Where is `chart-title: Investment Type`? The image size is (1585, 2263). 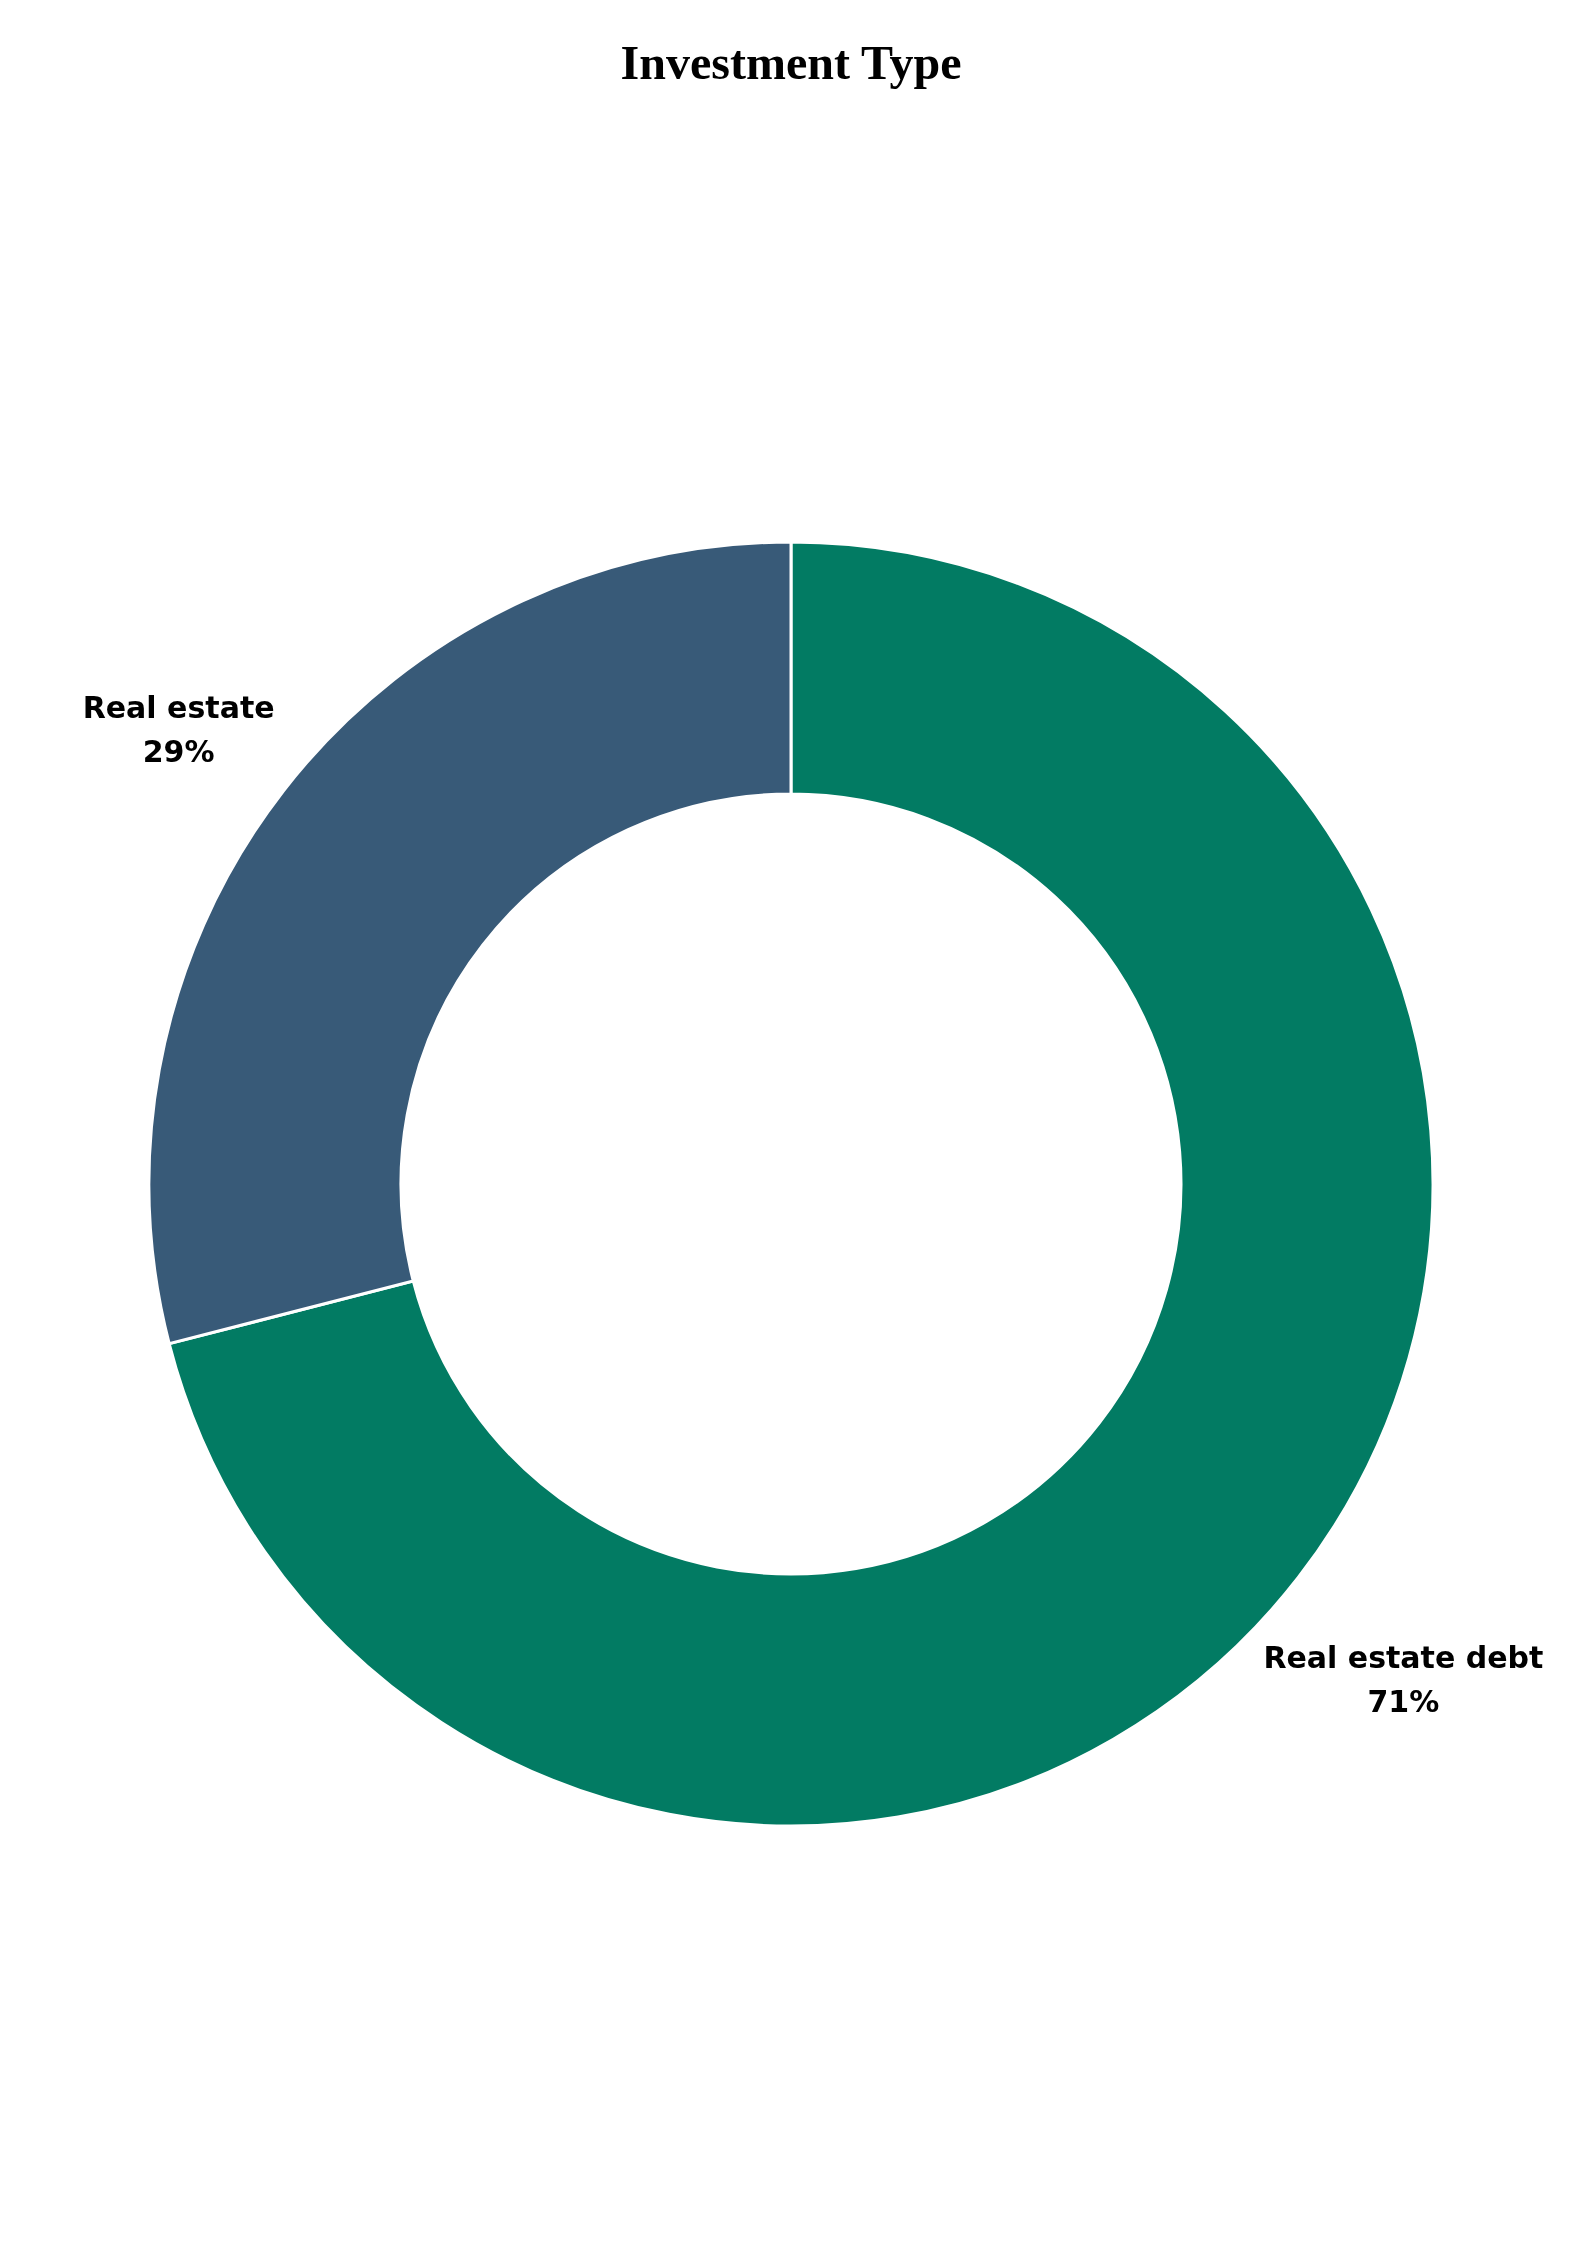 chart-title: Investment Type is located at coordinates (791, 62).